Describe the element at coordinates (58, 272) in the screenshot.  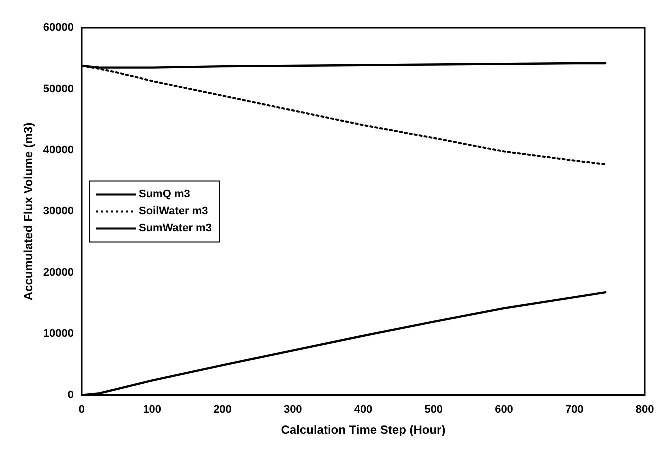
I see `y-tick-label: 20000` at that location.